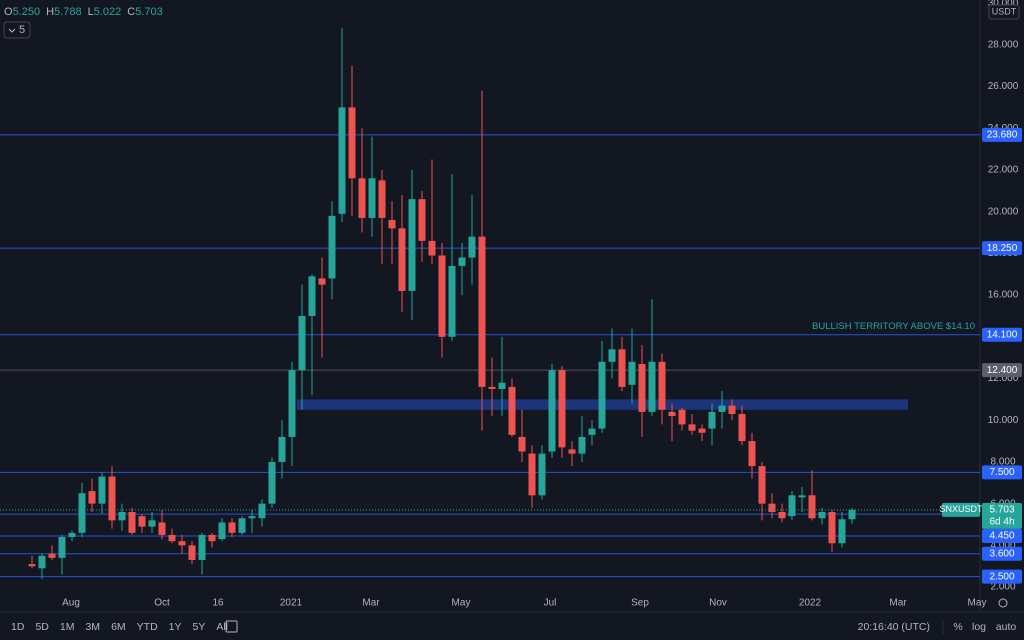 The width and height of the screenshot is (1024, 640). Describe the element at coordinates (1001, 521) in the screenshot. I see `countdown: 6d 4h` at that location.